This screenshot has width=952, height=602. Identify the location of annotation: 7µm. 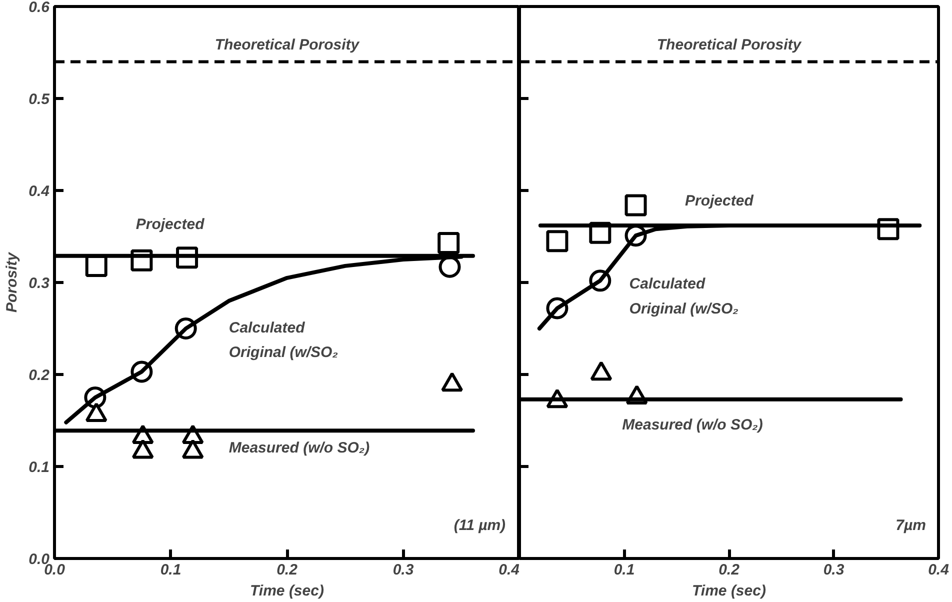
(911, 525).